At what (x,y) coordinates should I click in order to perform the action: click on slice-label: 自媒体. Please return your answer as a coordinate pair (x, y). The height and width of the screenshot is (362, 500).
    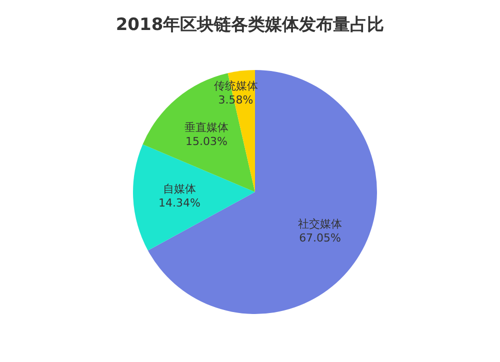
    Looking at the image, I should click on (179, 189).